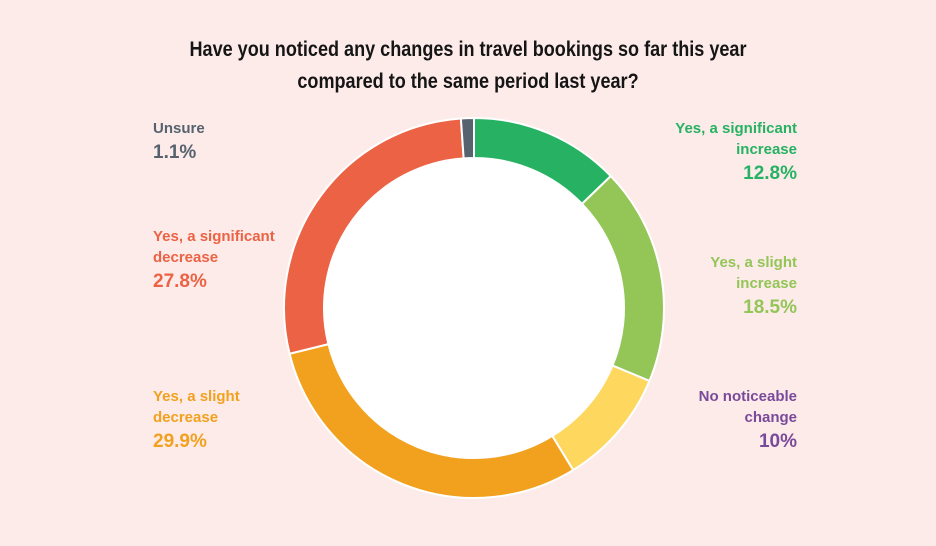 This screenshot has height=546, width=936. What do you see at coordinates (736, 139) in the screenshot?
I see `slice-name: Yes, a significant increase` at bounding box center [736, 139].